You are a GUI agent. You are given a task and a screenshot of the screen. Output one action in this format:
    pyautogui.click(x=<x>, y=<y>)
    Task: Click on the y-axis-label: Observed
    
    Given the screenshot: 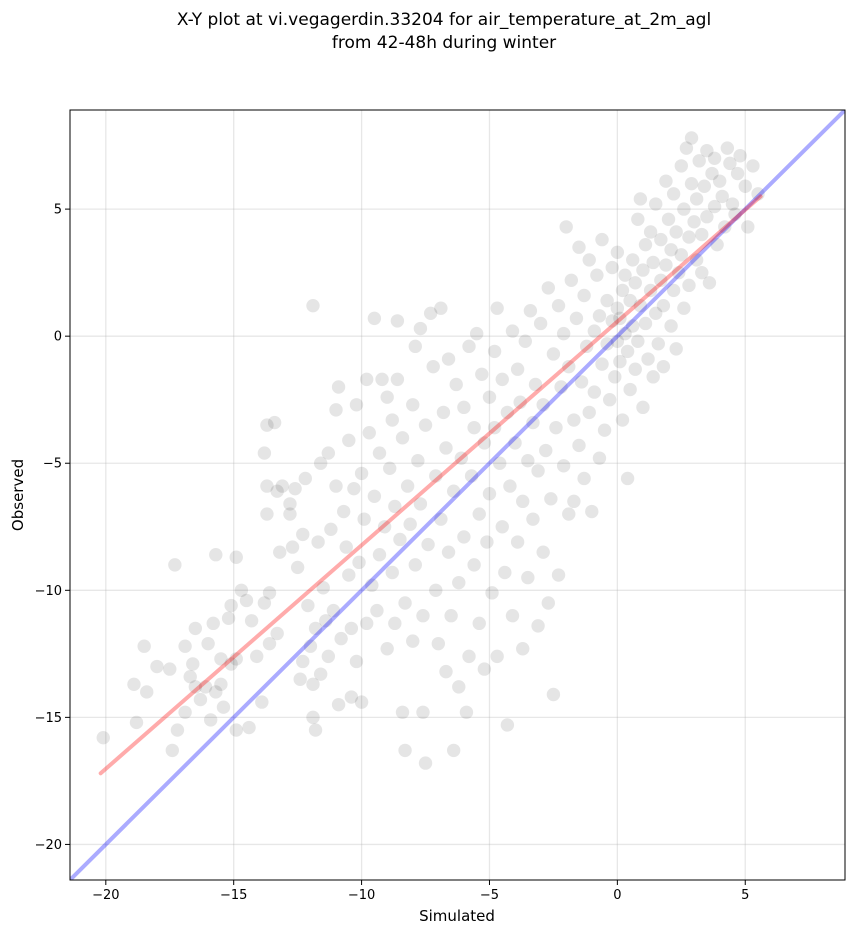 What is the action you would take?
    pyautogui.click(x=18, y=495)
    